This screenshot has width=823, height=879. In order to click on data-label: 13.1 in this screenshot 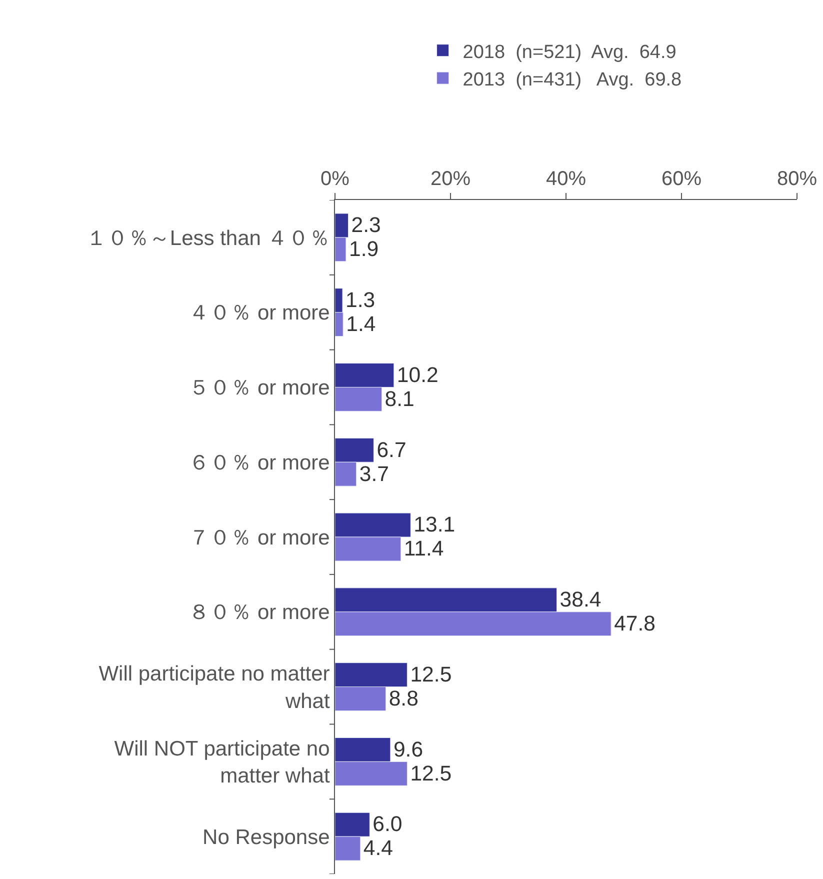, I will do `click(435, 524)`.